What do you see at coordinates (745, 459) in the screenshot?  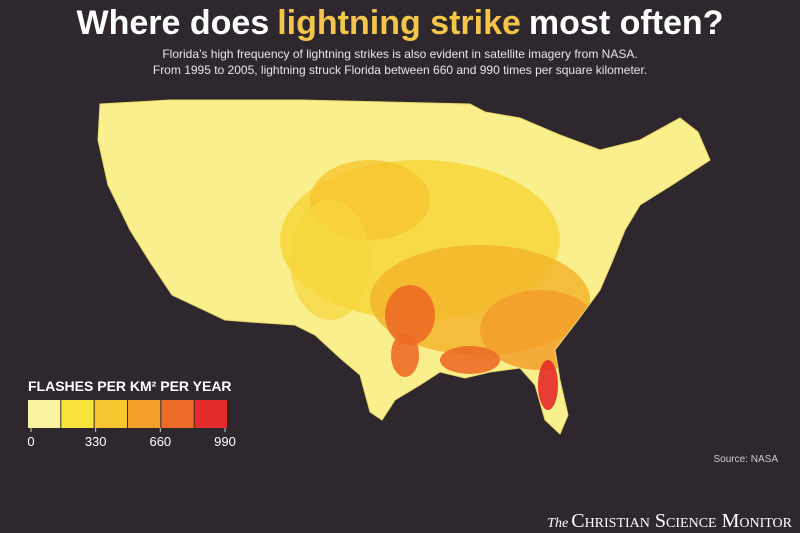 I see `source: Source: NASA` at bounding box center [745, 459].